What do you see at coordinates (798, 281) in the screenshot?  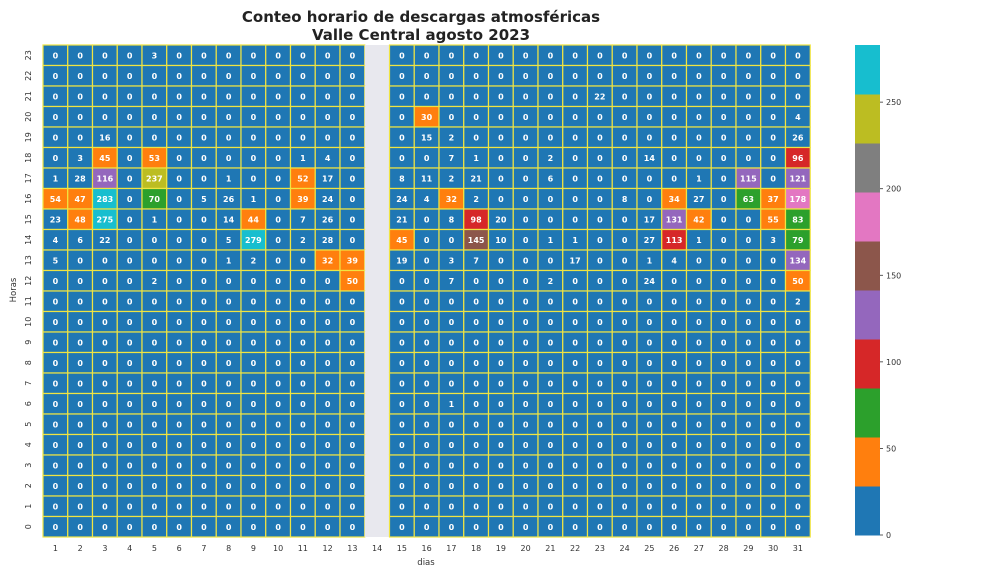 I see `cell-value-label: 50` at bounding box center [798, 281].